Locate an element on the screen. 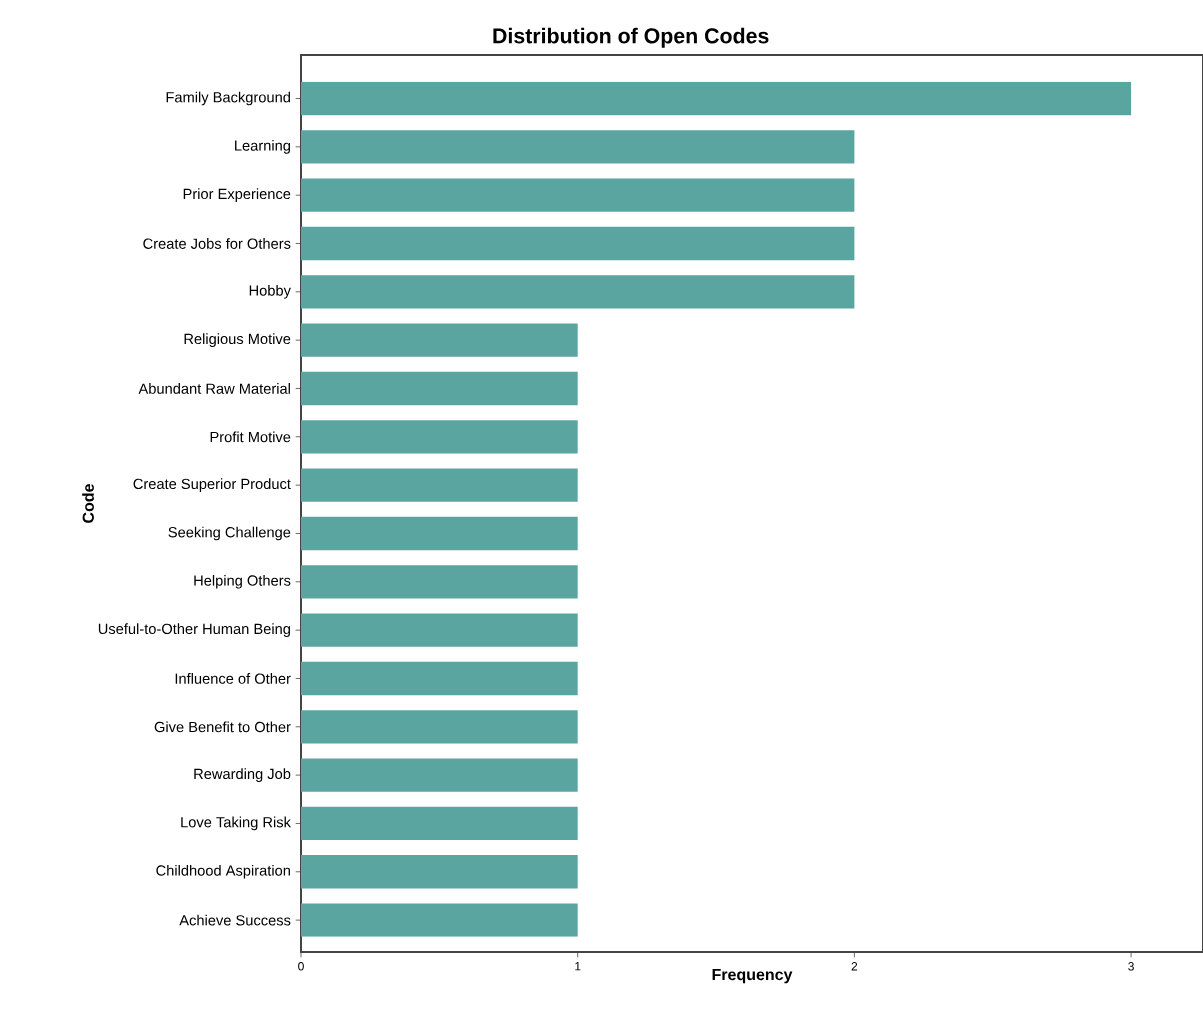 The width and height of the screenshot is (1203, 1014). y-tick-label: Rewarding Job is located at coordinates (242, 775).